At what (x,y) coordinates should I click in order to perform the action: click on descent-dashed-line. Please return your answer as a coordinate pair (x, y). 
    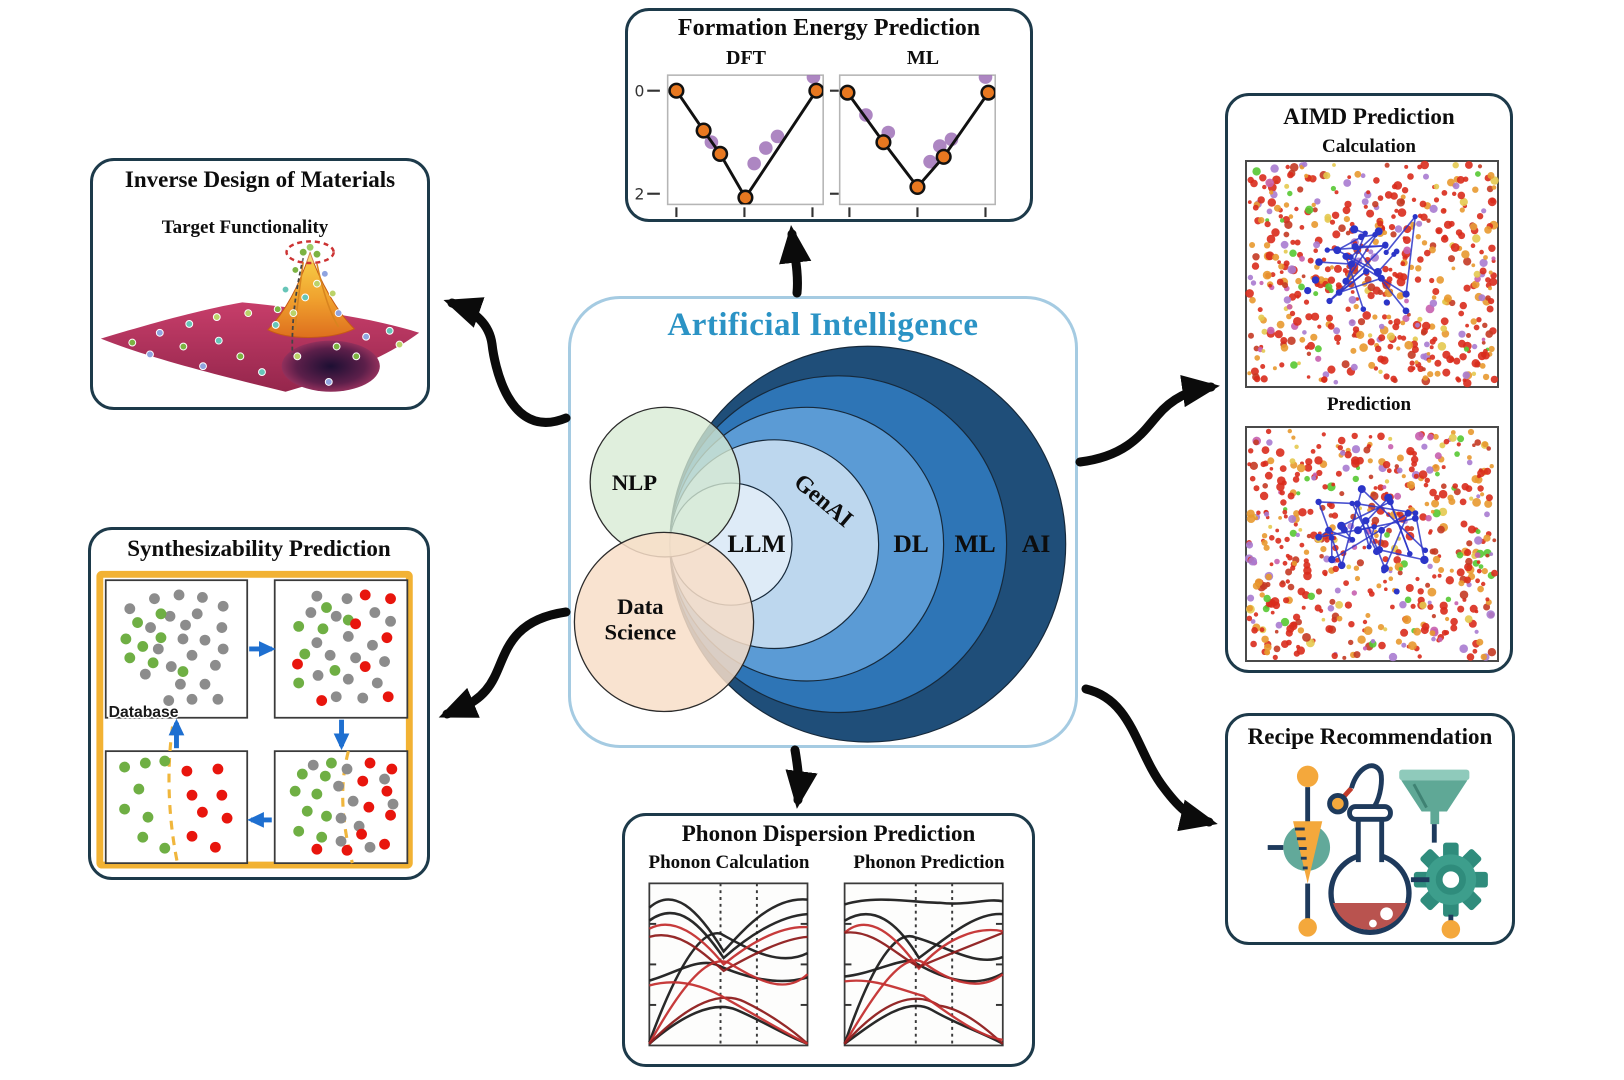
    Looking at the image, I should click on (298, 306).